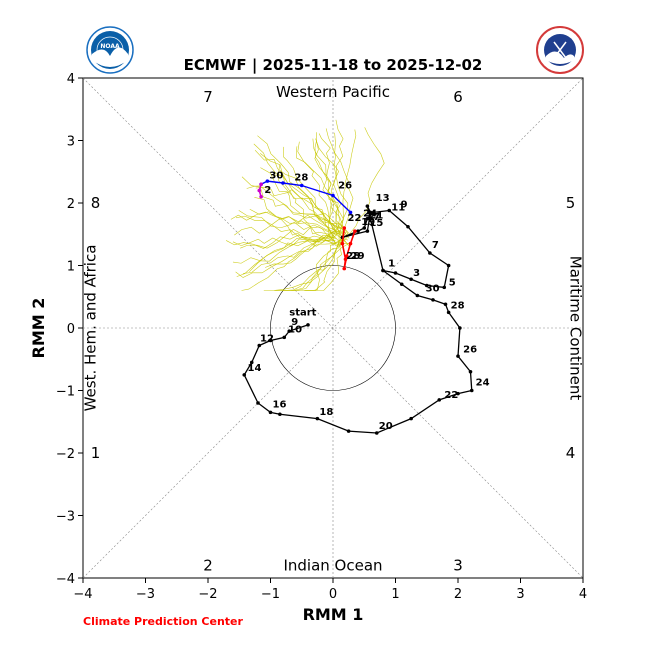  What do you see at coordinates (395, 594) in the screenshot?
I see `x-tick-label: 1` at bounding box center [395, 594].